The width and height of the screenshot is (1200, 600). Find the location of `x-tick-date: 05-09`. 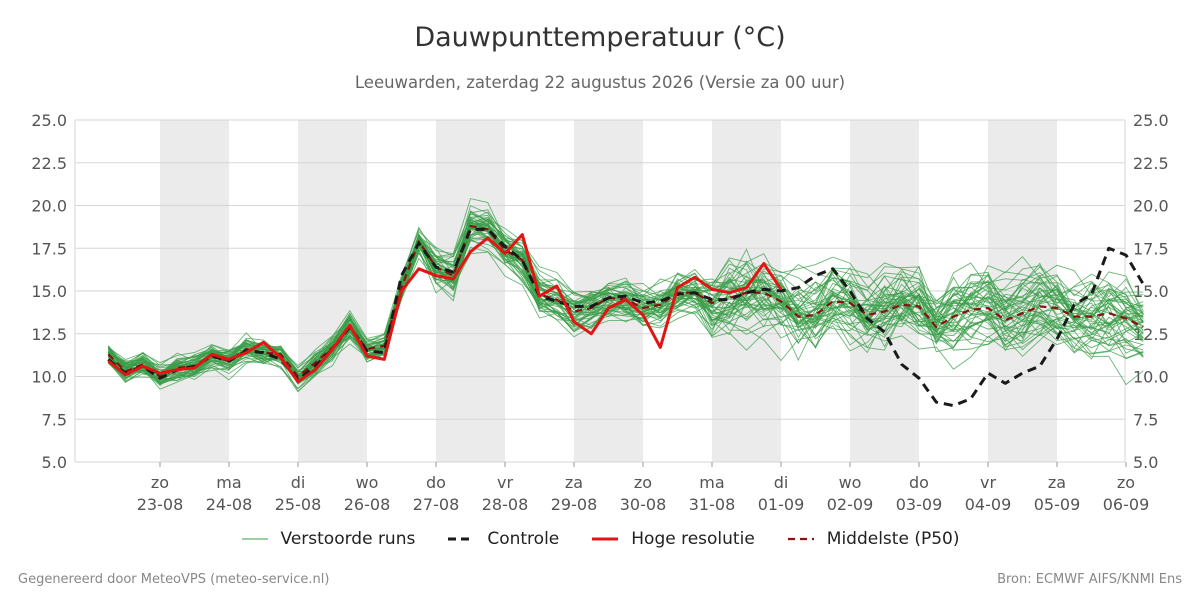

x-tick-date: 05-09 is located at coordinates (1057, 504).